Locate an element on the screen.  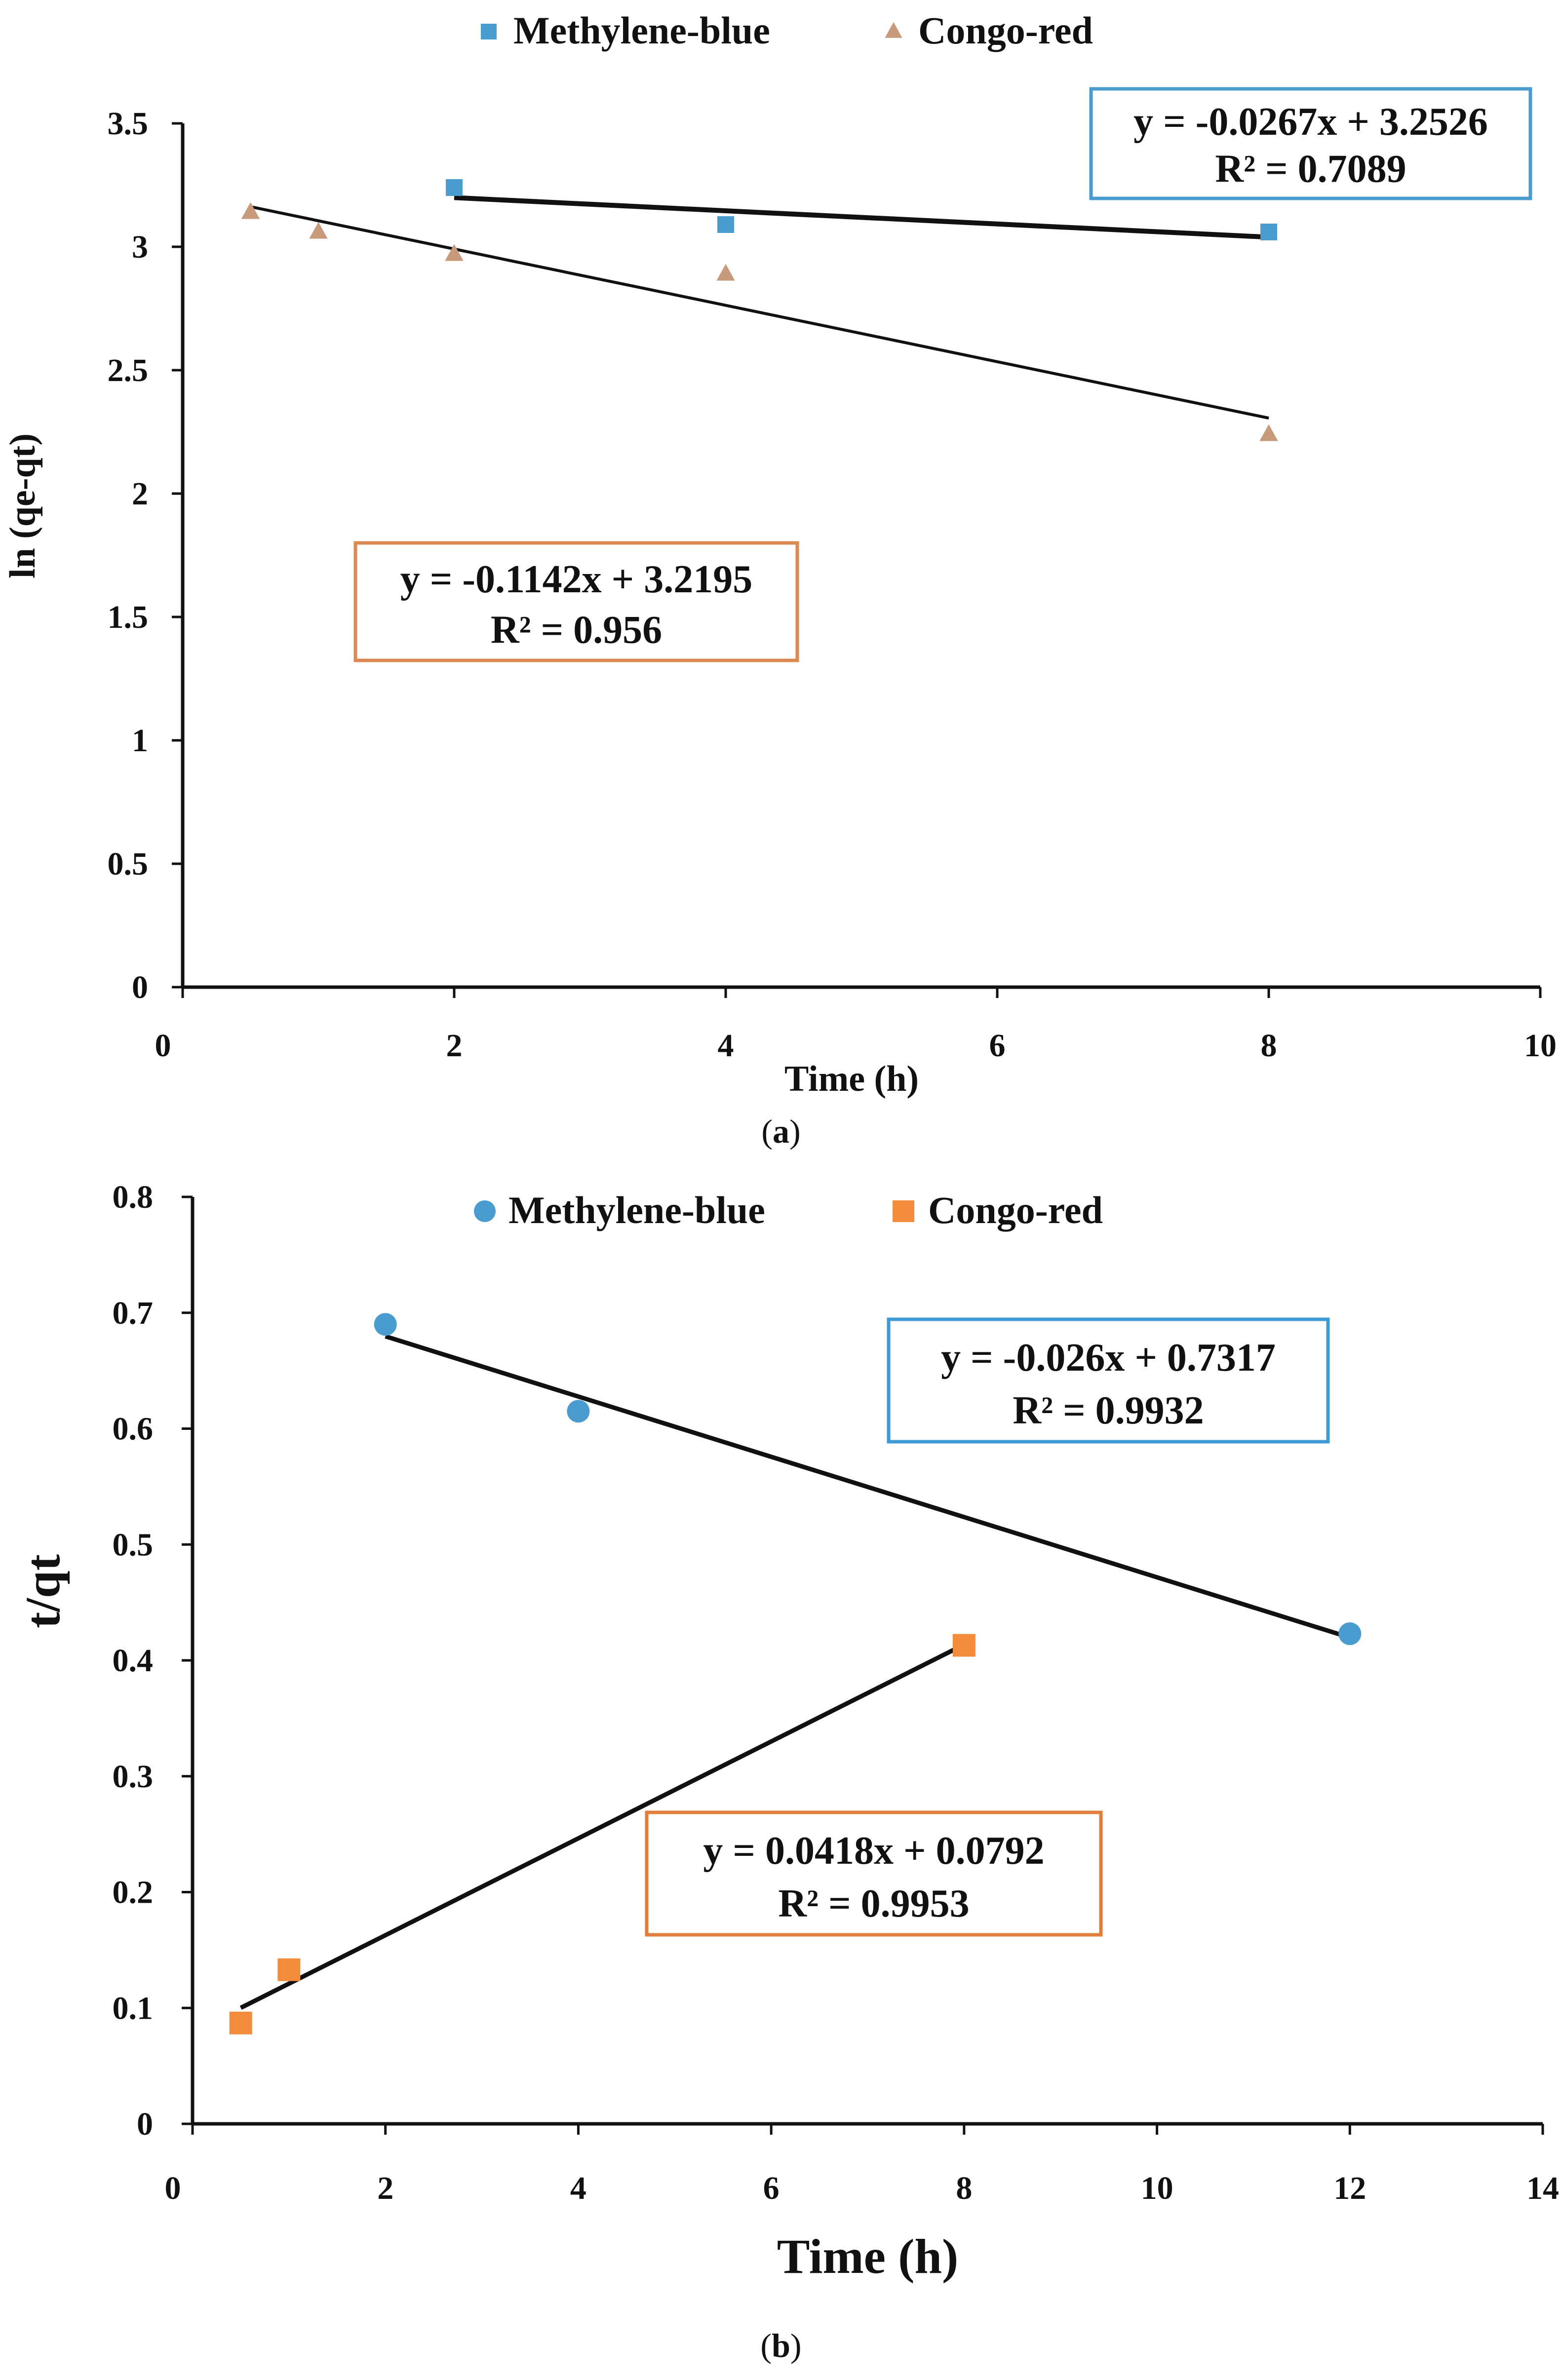
y-tick-label: 0.8 is located at coordinates (133, 1197).